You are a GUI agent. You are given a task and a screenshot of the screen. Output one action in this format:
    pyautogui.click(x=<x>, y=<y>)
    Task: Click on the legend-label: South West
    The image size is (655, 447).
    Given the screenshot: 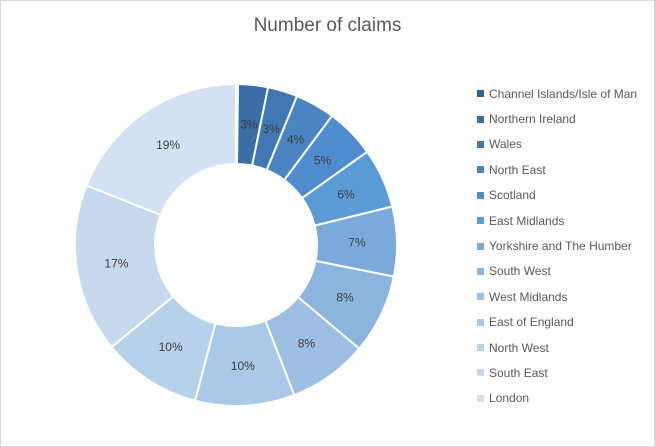 What is the action you would take?
    pyautogui.click(x=520, y=271)
    